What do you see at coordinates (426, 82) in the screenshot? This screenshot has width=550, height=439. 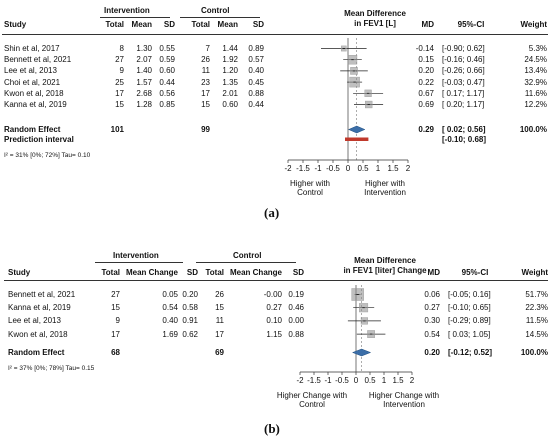 I see `mean-difference: 0.22` at bounding box center [426, 82].